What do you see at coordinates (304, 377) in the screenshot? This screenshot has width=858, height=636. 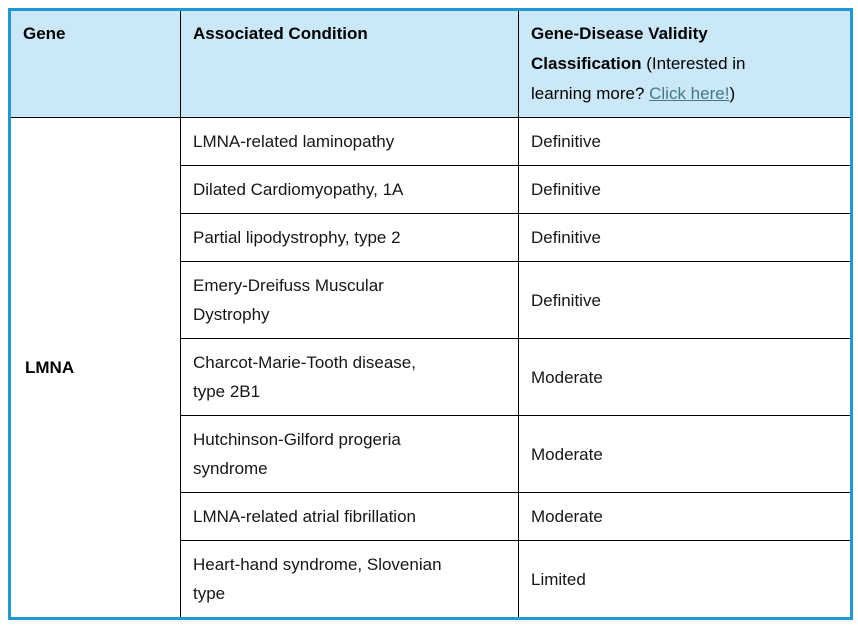 I see `condition-text: Charcot-Marie-Tooth disease, type 2B1` at bounding box center [304, 377].